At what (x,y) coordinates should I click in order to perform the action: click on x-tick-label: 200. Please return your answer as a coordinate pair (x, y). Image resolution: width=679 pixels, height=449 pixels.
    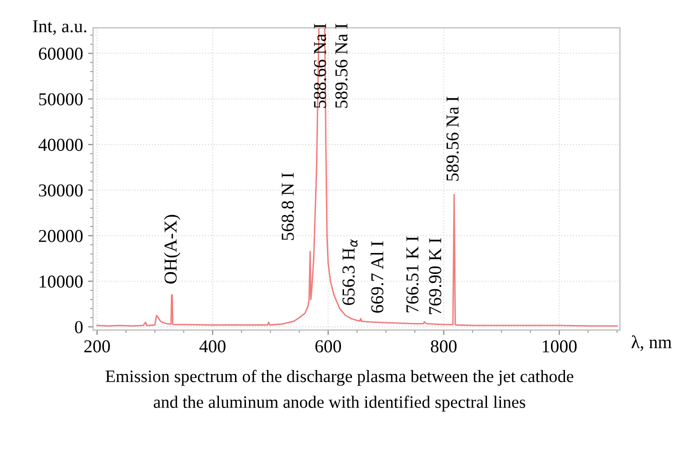
    Looking at the image, I should click on (97, 346).